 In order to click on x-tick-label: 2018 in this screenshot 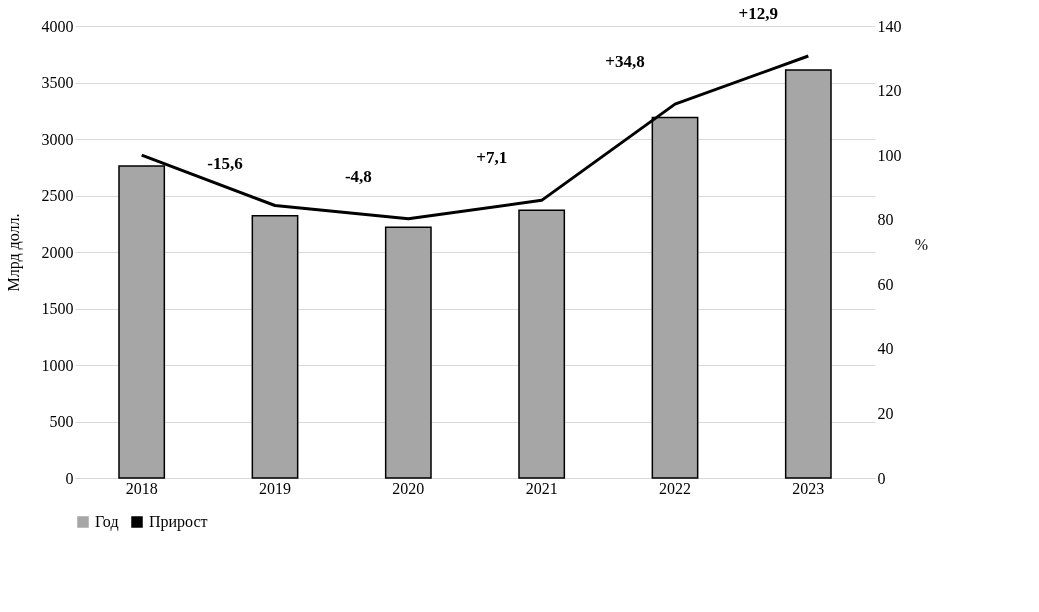, I will do `click(141, 488)`.